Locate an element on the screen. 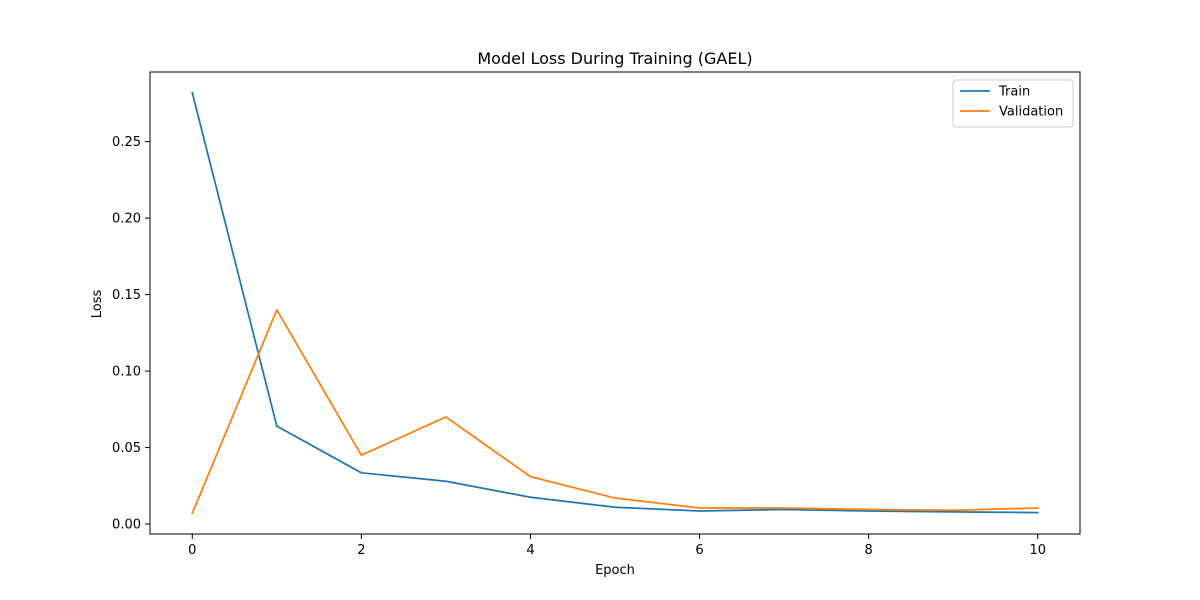  chart-title: Model Loss During Training (GAEL) is located at coordinates (614, 58).